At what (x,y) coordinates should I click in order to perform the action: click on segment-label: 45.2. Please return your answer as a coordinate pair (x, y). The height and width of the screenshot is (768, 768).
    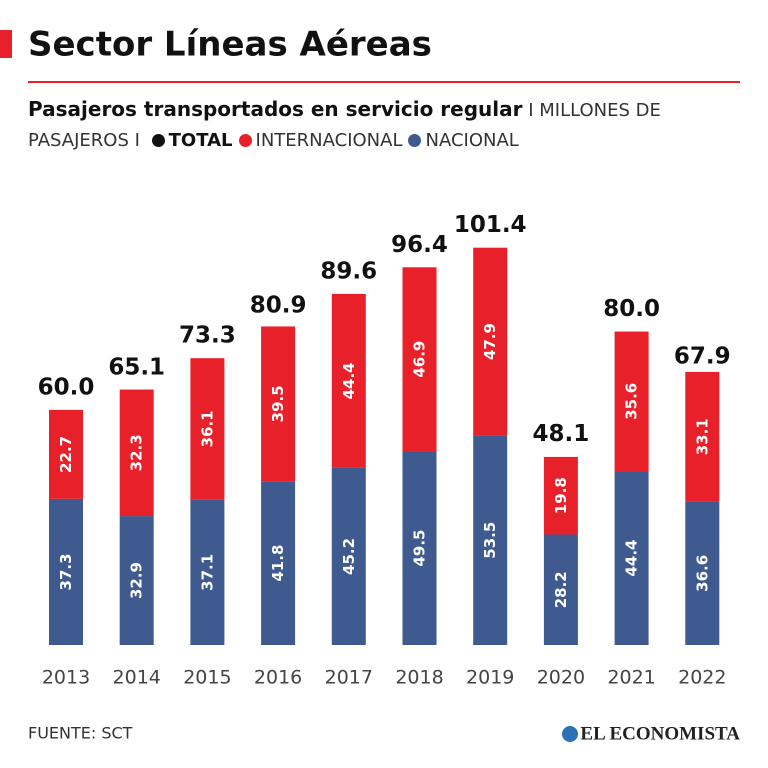
    Looking at the image, I should click on (349, 556).